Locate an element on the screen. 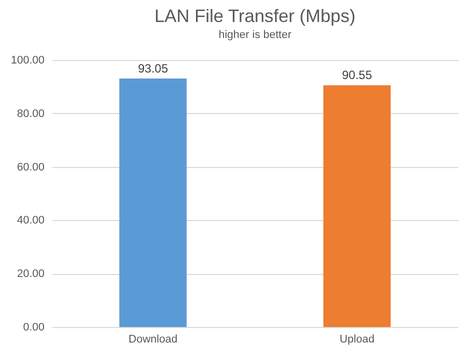 The width and height of the screenshot is (468, 352). chart-subtitle: higher is better is located at coordinates (255, 35).